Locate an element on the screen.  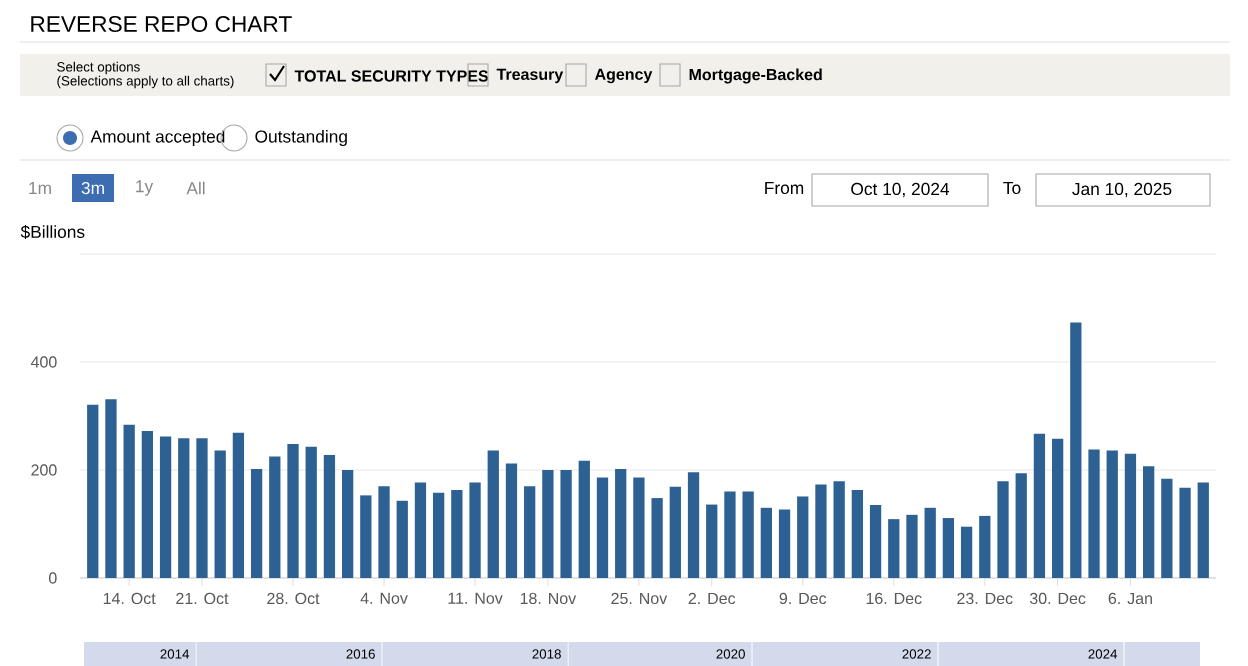
chart-title: REVERSE REPO CHART is located at coordinates (161, 23).